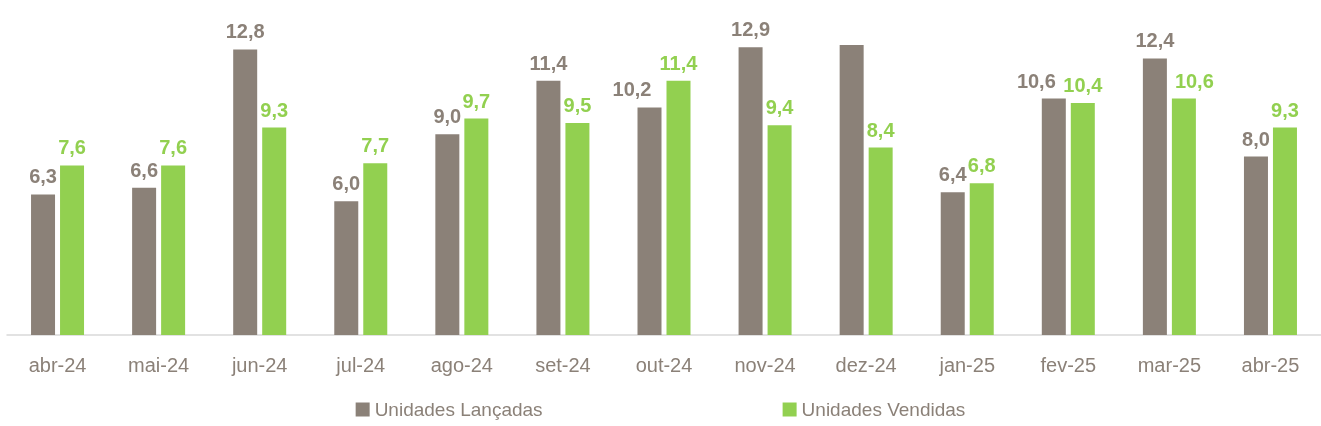  I want to click on x-tick-label: out-24, so click(664, 365).